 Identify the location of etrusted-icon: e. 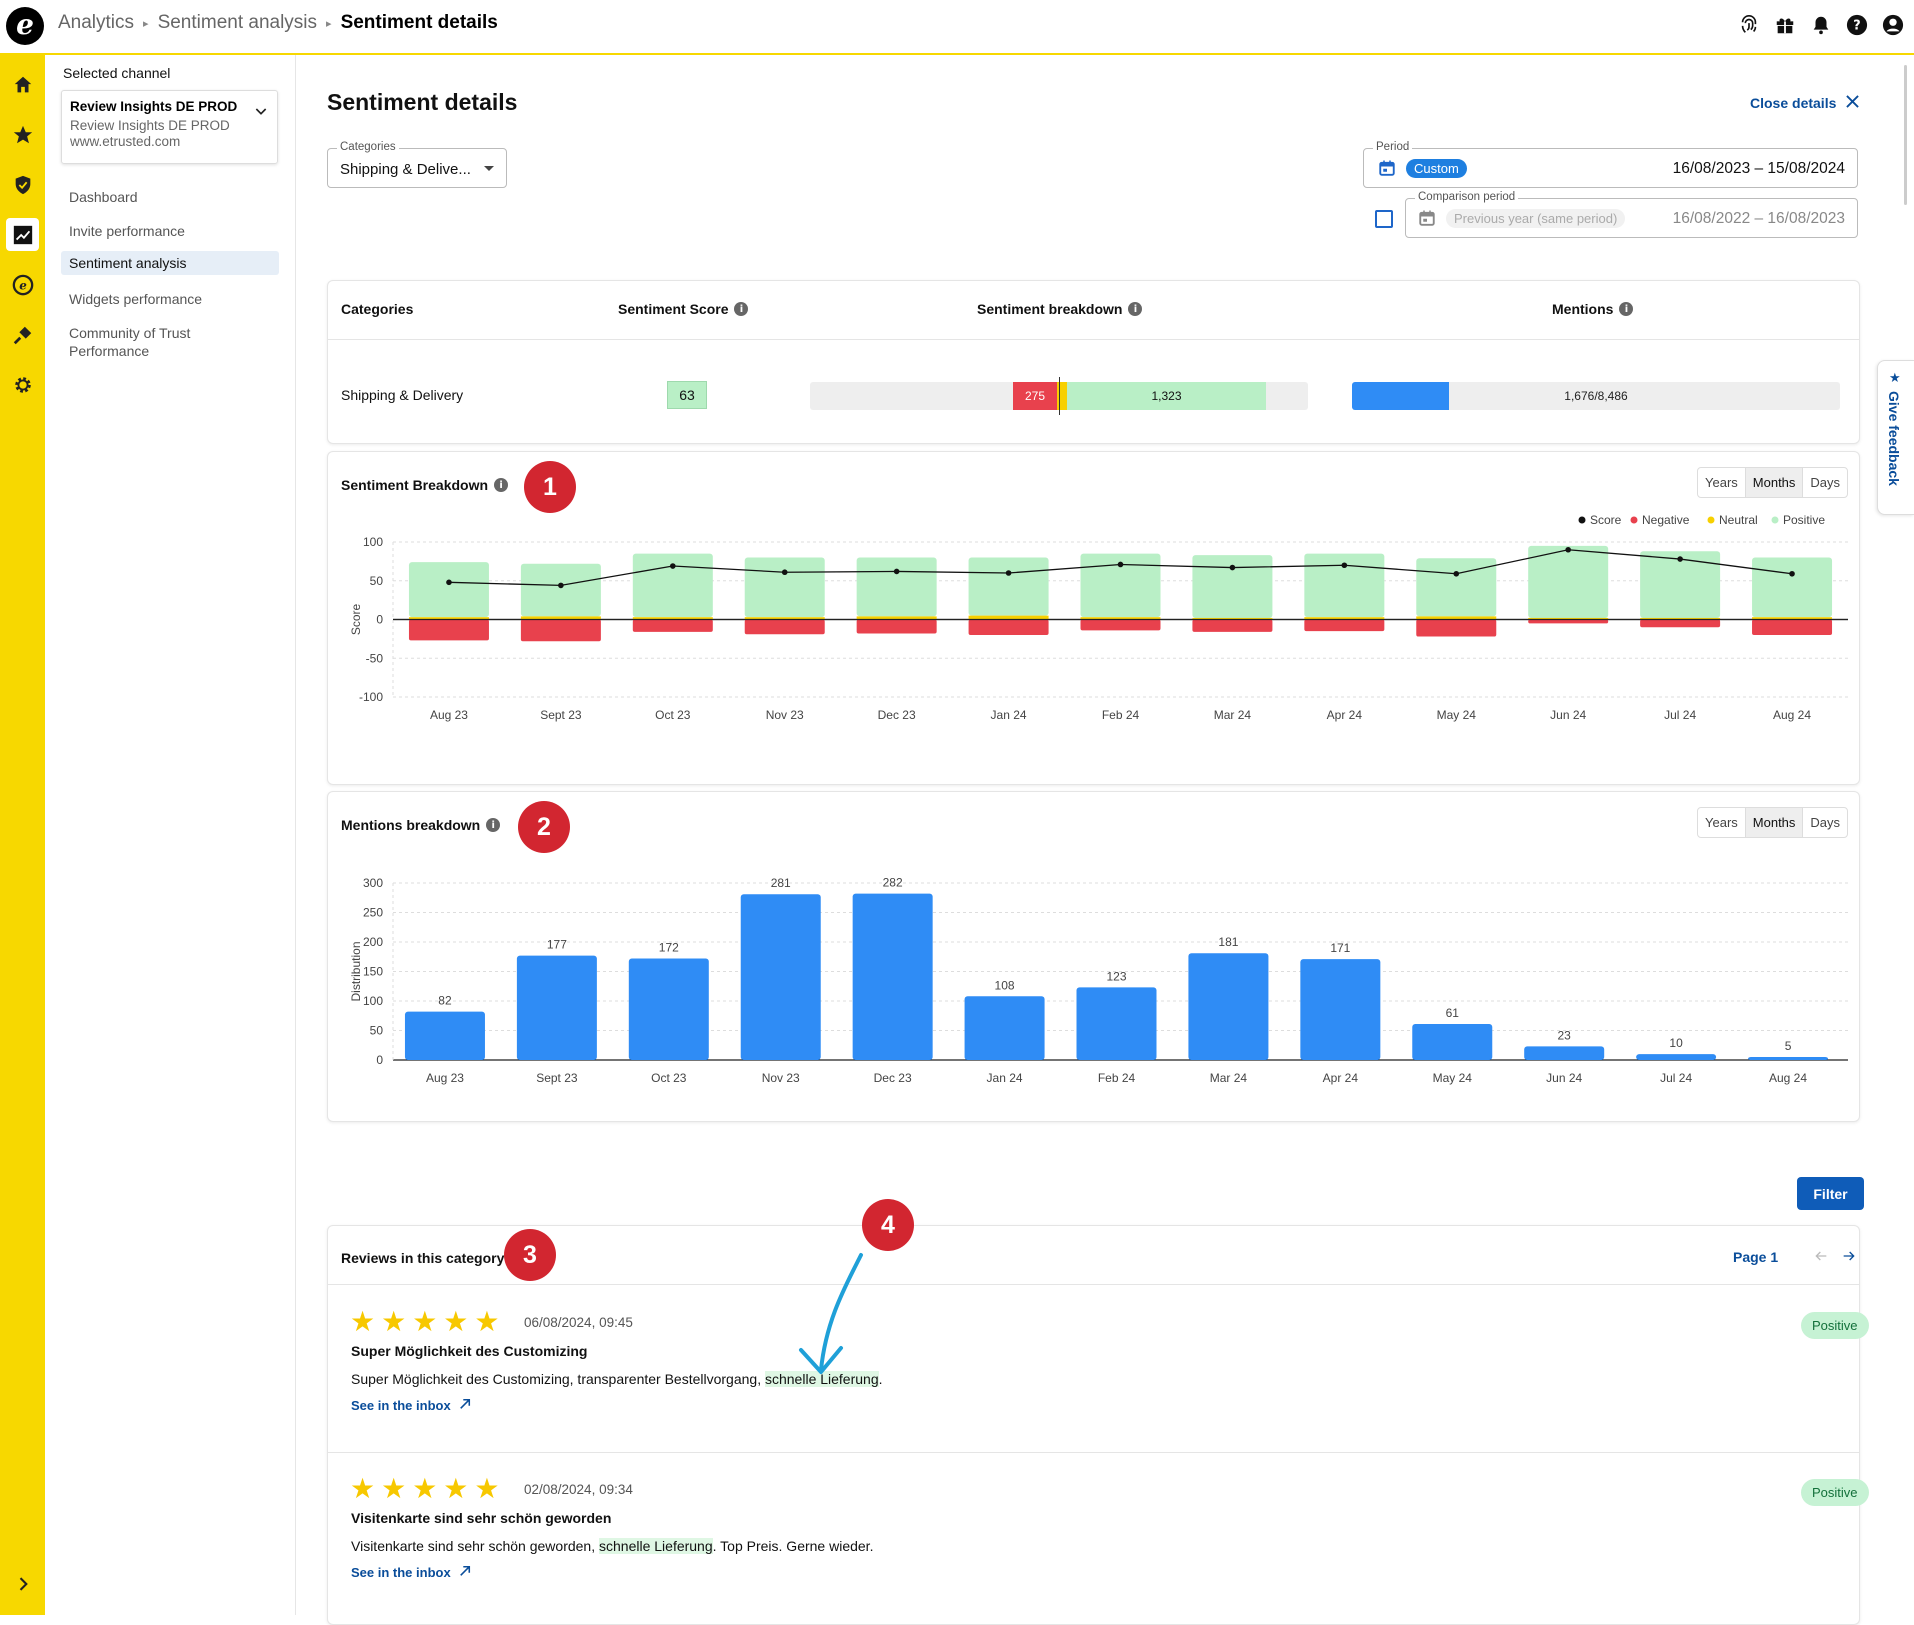
(22, 284).